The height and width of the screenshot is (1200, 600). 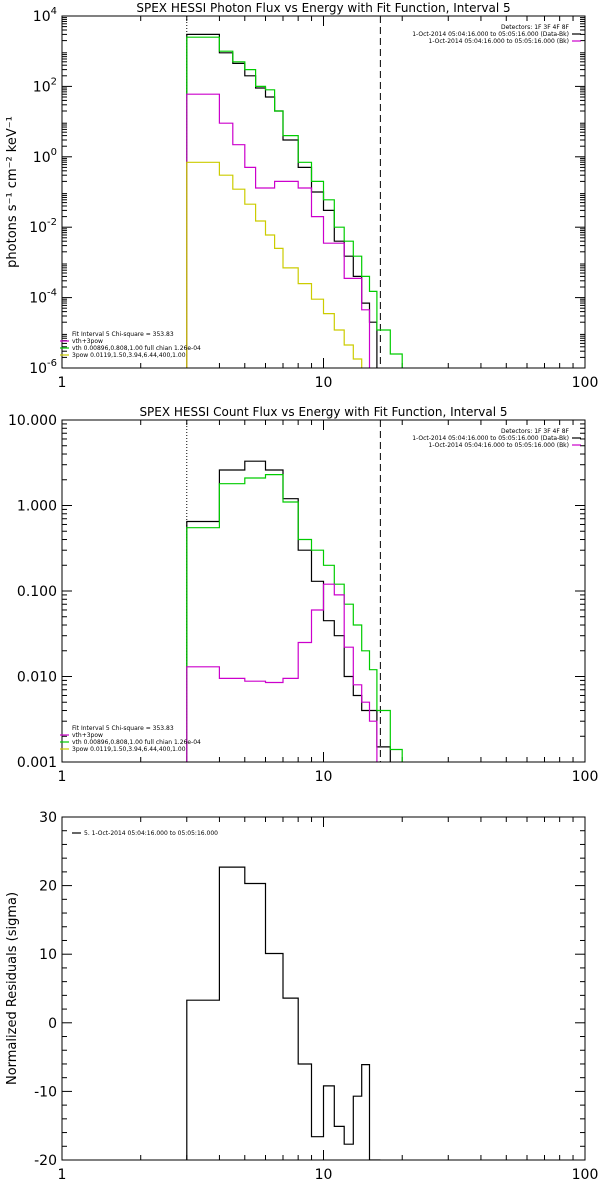 I want to click on y-tick-label: -20, so click(x=45, y=1161).